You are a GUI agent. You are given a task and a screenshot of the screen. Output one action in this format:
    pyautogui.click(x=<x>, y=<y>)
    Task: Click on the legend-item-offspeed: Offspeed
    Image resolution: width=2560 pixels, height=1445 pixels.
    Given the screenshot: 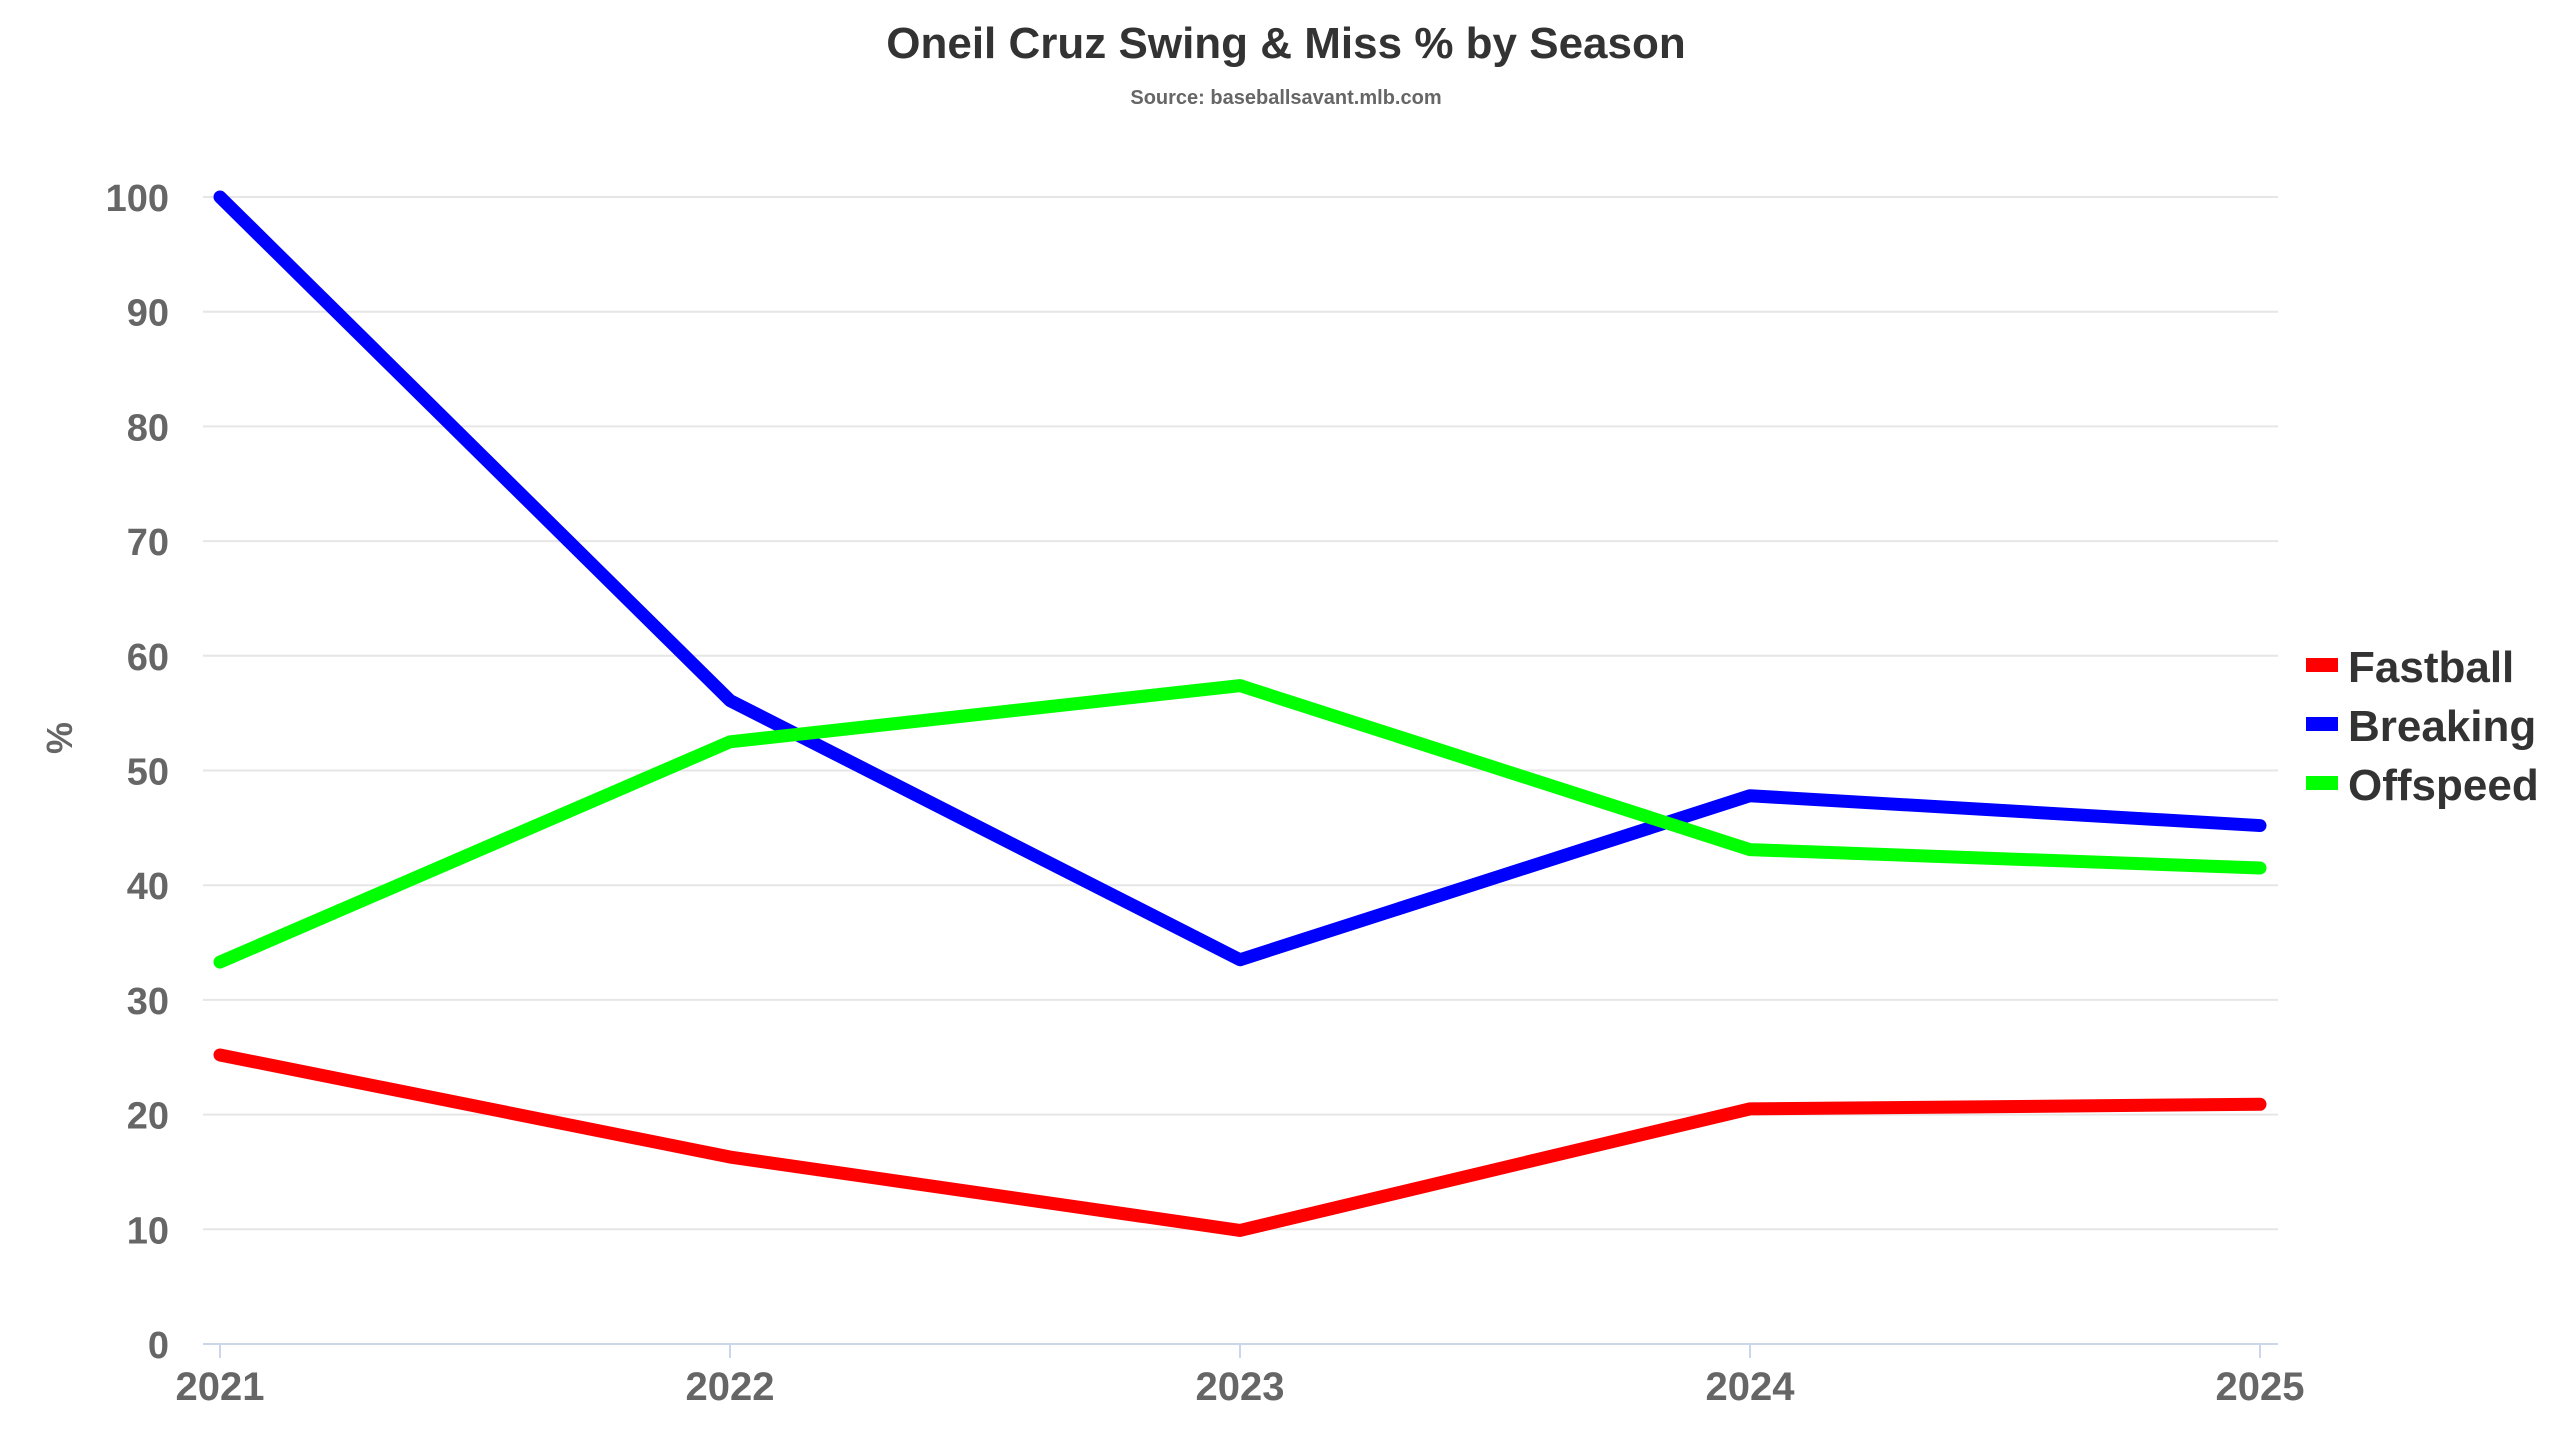 What is the action you would take?
    pyautogui.click(x=2422, y=785)
    